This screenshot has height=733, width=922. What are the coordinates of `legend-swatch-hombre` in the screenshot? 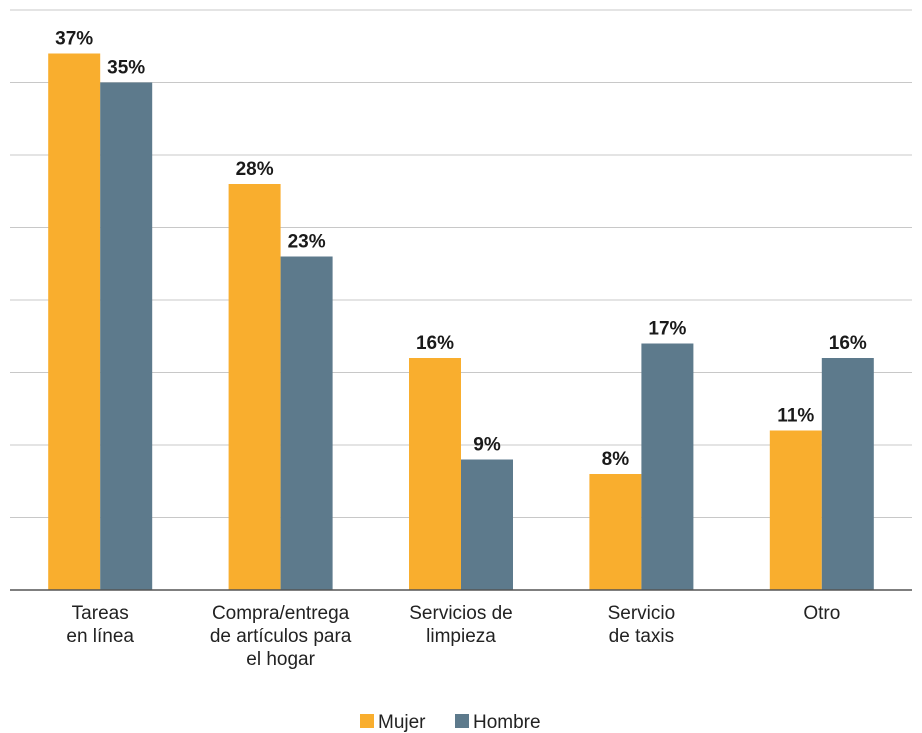 It's located at (462, 721).